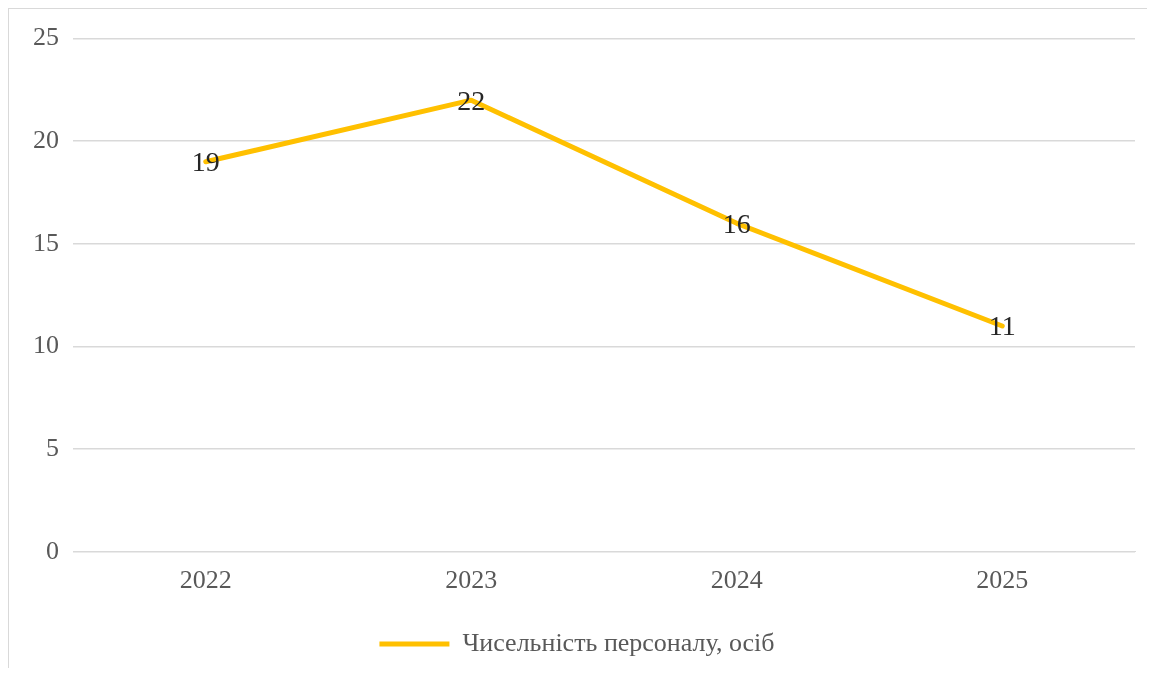  What do you see at coordinates (52, 550) in the screenshot?
I see `y-tick-label: 0` at bounding box center [52, 550].